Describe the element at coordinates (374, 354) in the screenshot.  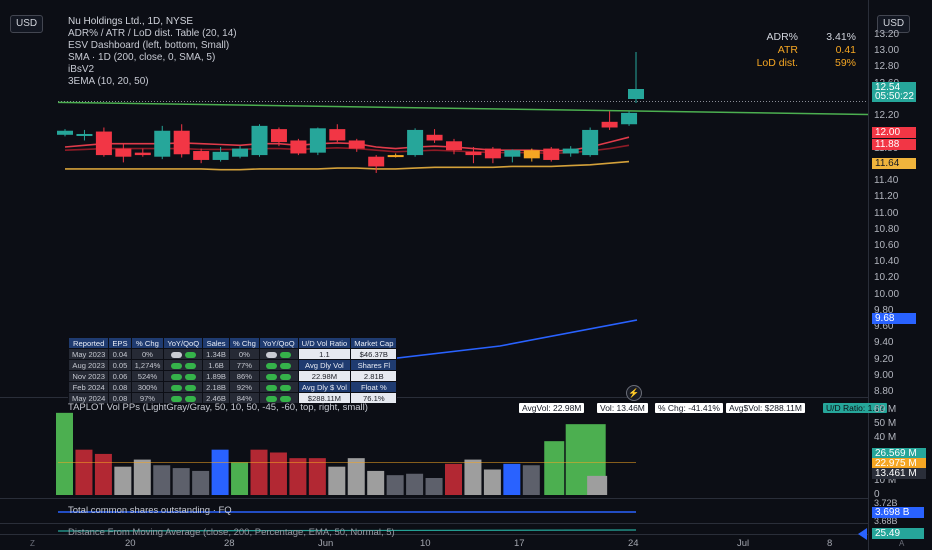
I see `table-cell: $46.37B` at that location.